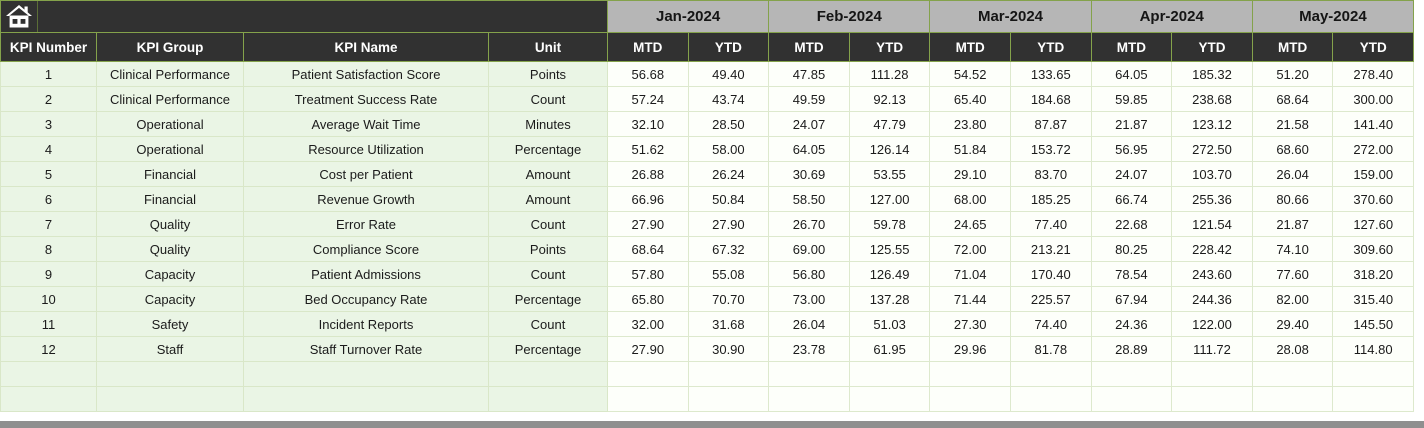  I want to click on cell-value: 23.80, so click(970, 124).